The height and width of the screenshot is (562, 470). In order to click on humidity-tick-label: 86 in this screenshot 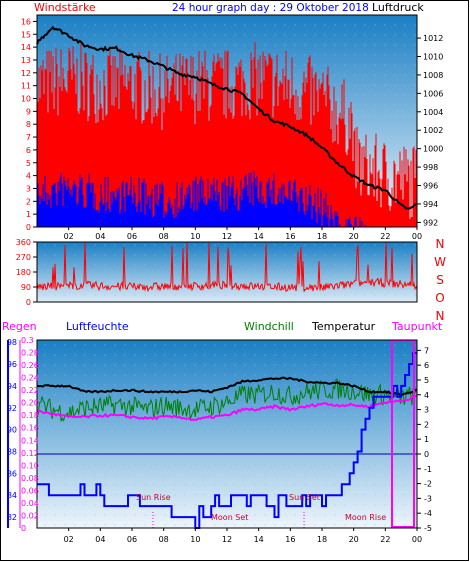, I will do `click(12, 473)`.